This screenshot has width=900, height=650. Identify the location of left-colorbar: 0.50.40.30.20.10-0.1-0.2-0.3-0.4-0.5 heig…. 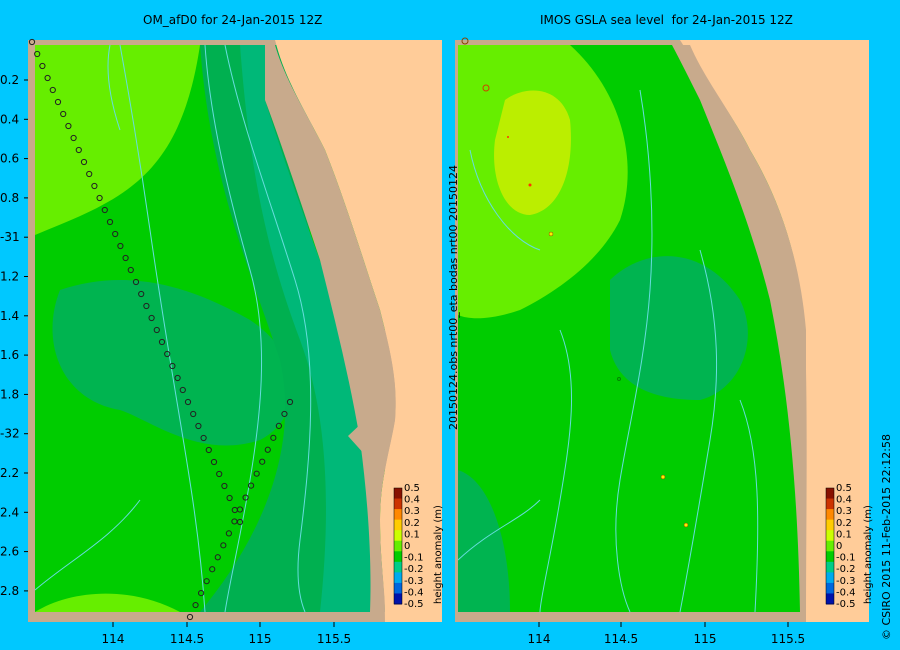
(418, 546).